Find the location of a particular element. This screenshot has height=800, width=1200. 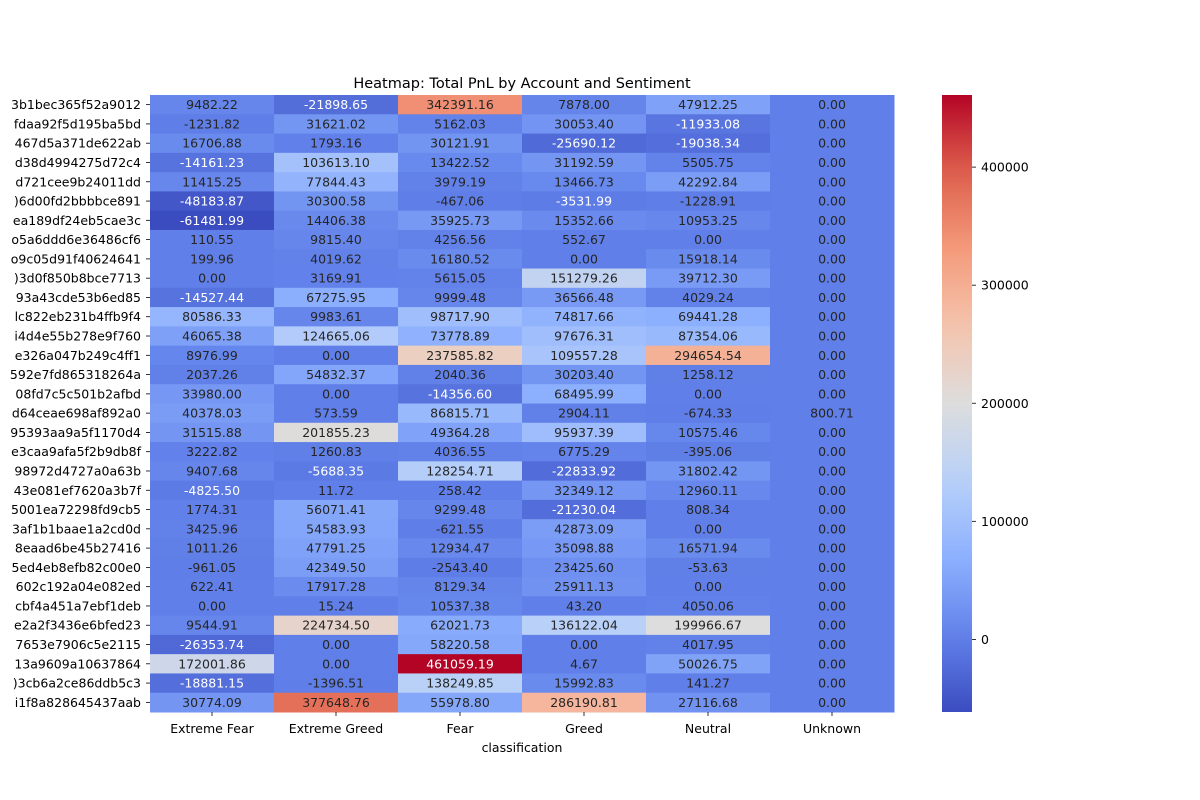

cell-value-label: -19038.34 is located at coordinates (708, 143).